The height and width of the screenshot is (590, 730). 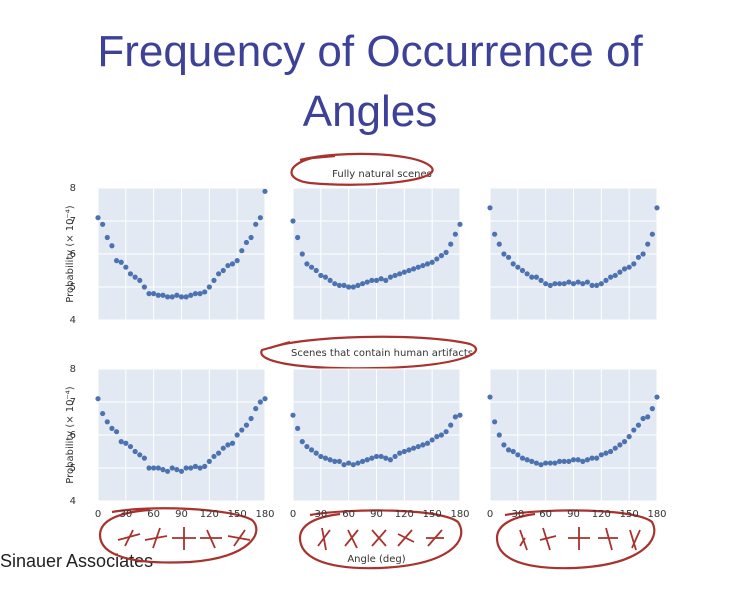 What do you see at coordinates (382, 353) in the screenshot?
I see `section-title: Scenes that contain human artifacts` at bounding box center [382, 353].